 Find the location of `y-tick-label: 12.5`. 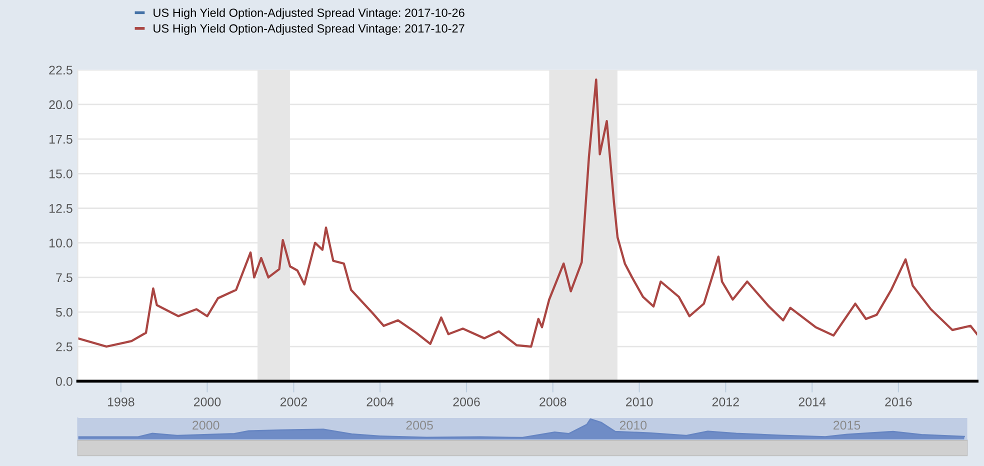

y-tick-label: 12.5 is located at coordinates (61, 208).